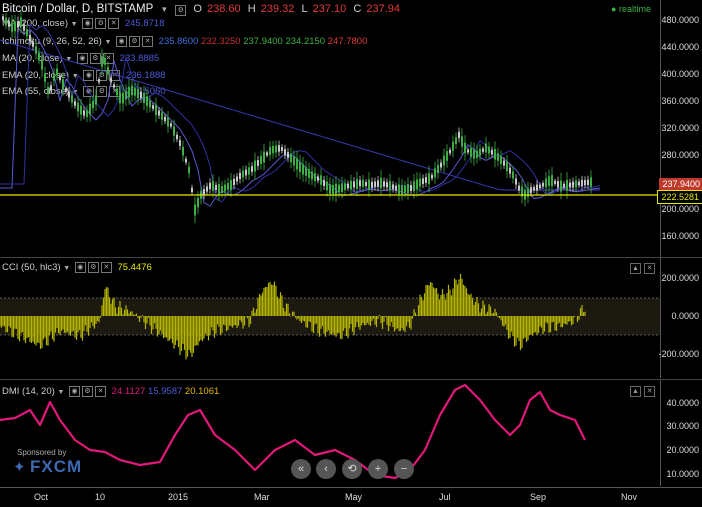  Describe the element at coordinates (78, 9) in the screenshot. I see `symbol-title: Bitcoin / Dollar, D, BITSTAMP` at that location.